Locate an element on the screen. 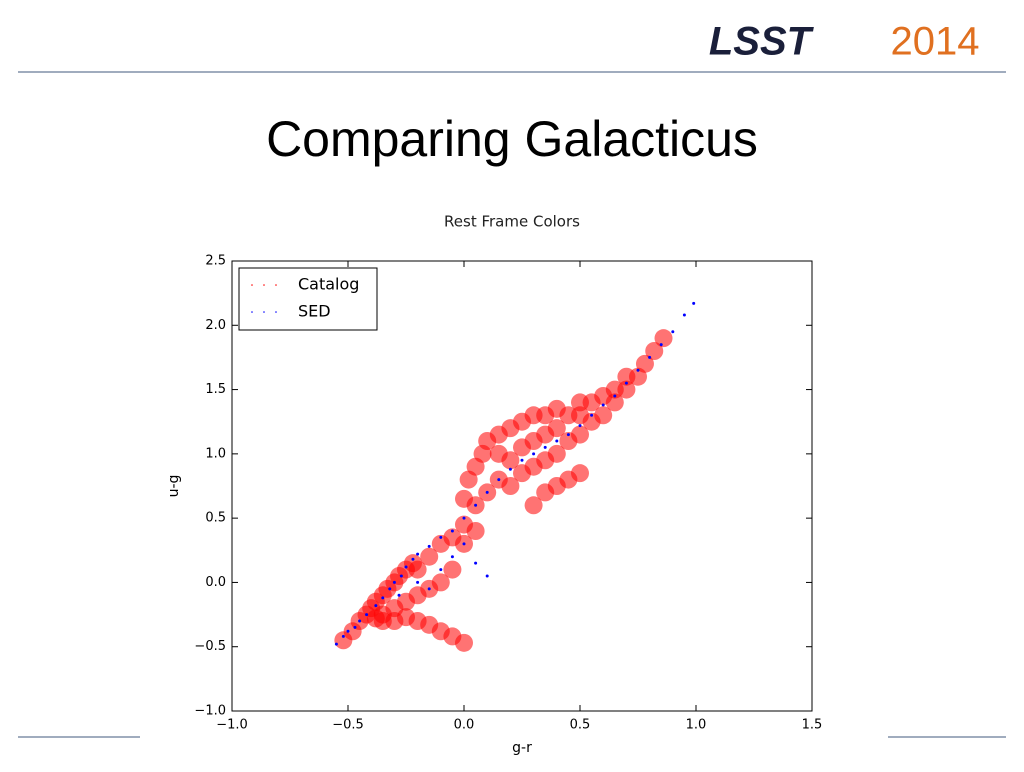  y-tick-label: 2.5 is located at coordinates (215, 261).